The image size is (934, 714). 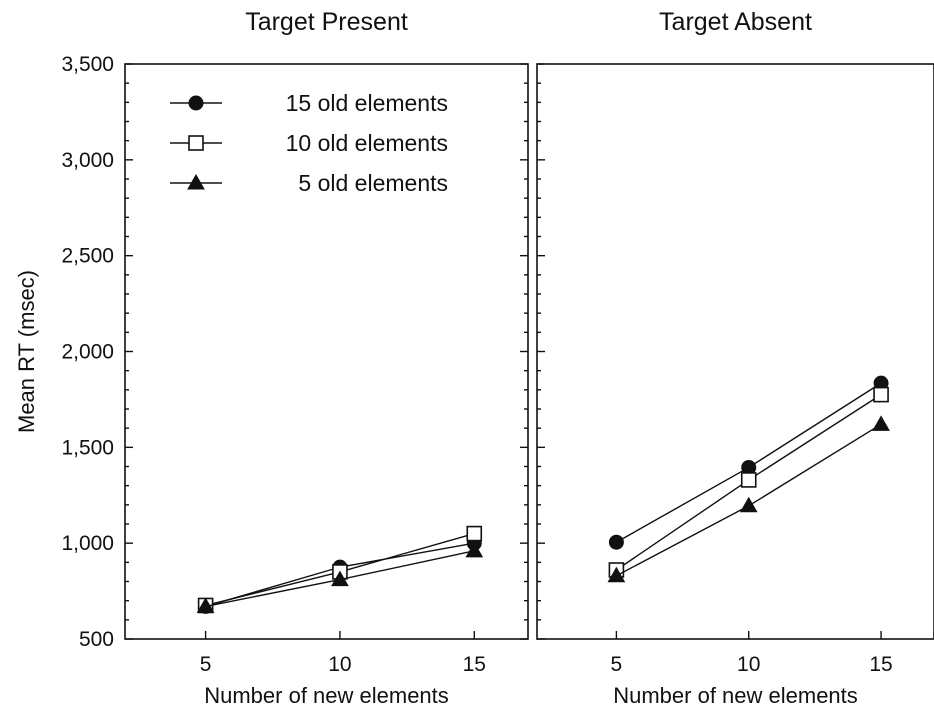 I want to click on y-tick-label: 2,500, so click(x=87, y=256).